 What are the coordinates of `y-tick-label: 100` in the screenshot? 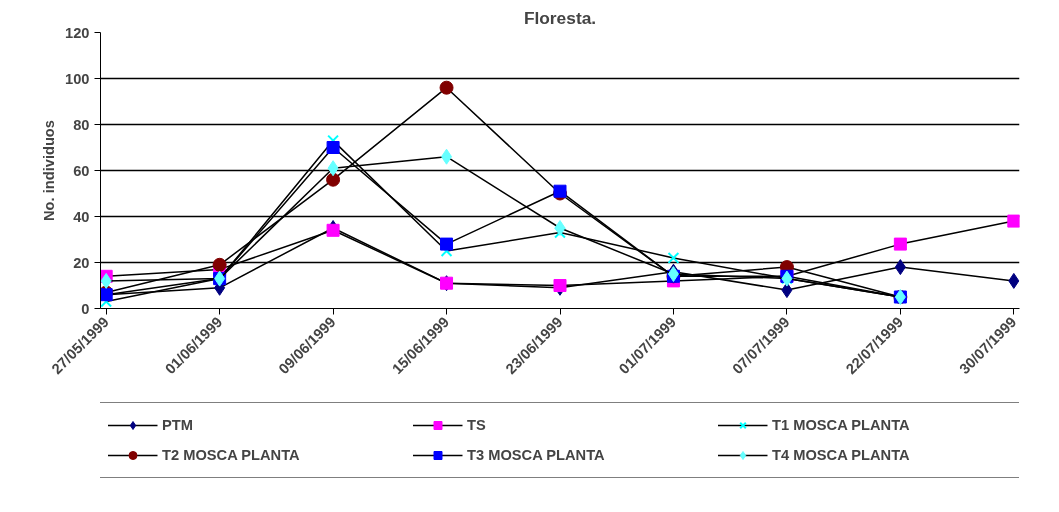 It's located at (77, 78).